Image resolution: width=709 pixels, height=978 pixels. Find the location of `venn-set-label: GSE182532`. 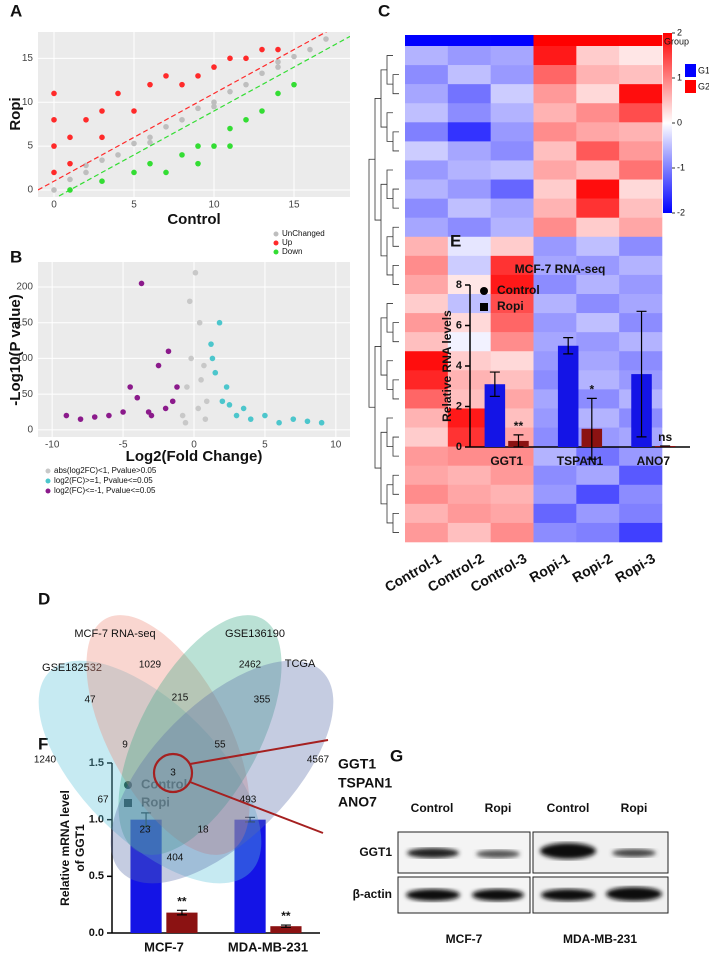

venn-set-label: GSE182532 is located at coordinates (72, 668).